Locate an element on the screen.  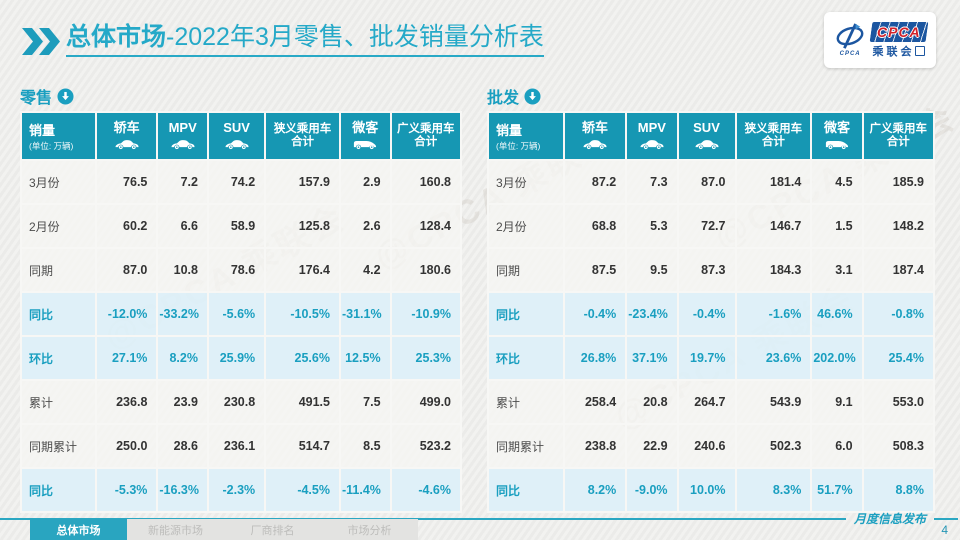
table-row: 同期 87.0 10.8 78.6 176.4 4.2 180.6 is located at coordinates (241, 270).